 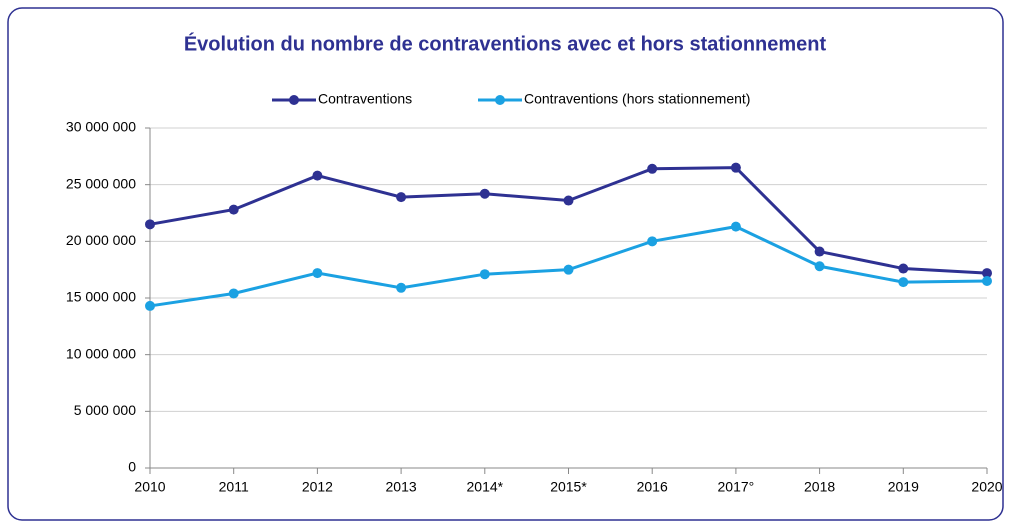 What do you see at coordinates (105, 410) in the screenshot?
I see `y-tick-label: 5 000 000` at bounding box center [105, 410].